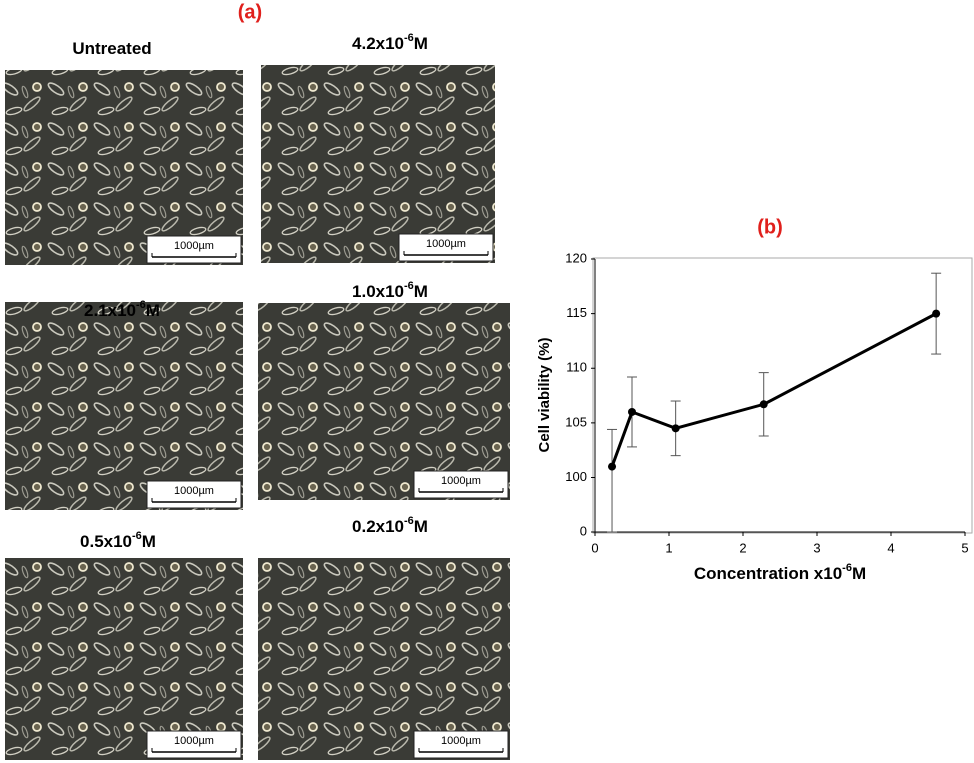  Describe the element at coordinates (544, 394) in the screenshot. I see `y-axis-title: Cell viability (%)` at that location.